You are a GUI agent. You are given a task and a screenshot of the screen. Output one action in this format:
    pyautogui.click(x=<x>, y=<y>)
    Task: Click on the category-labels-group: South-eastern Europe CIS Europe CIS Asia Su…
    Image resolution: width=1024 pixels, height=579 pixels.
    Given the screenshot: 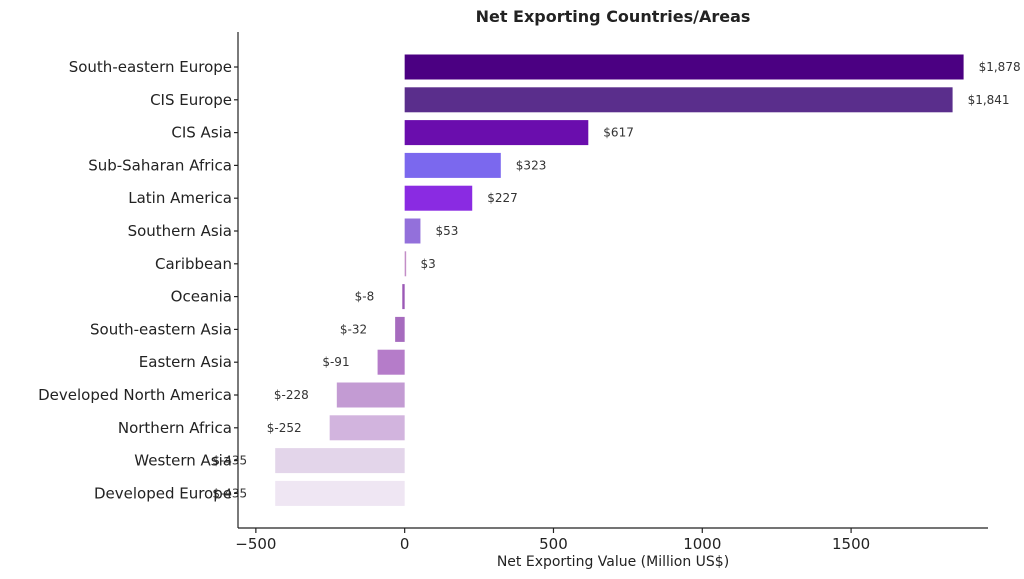 What is the action you would take?
    pyautogui.click(x=135, y=280)
    